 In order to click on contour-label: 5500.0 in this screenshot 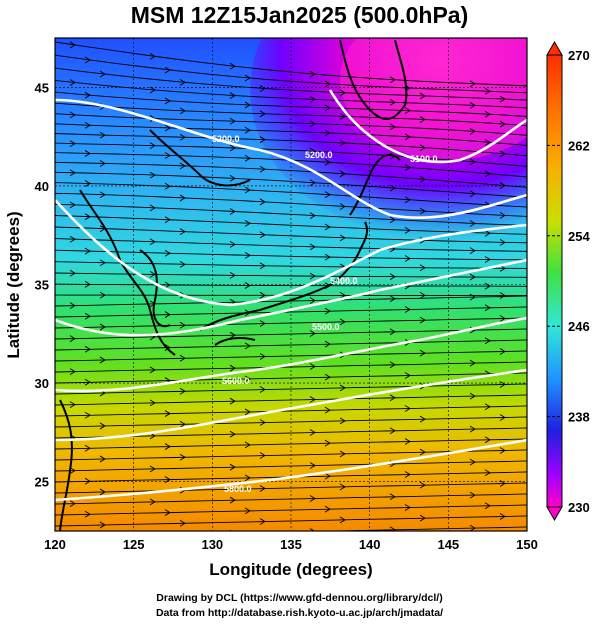, I will do `click(326, 327)`.